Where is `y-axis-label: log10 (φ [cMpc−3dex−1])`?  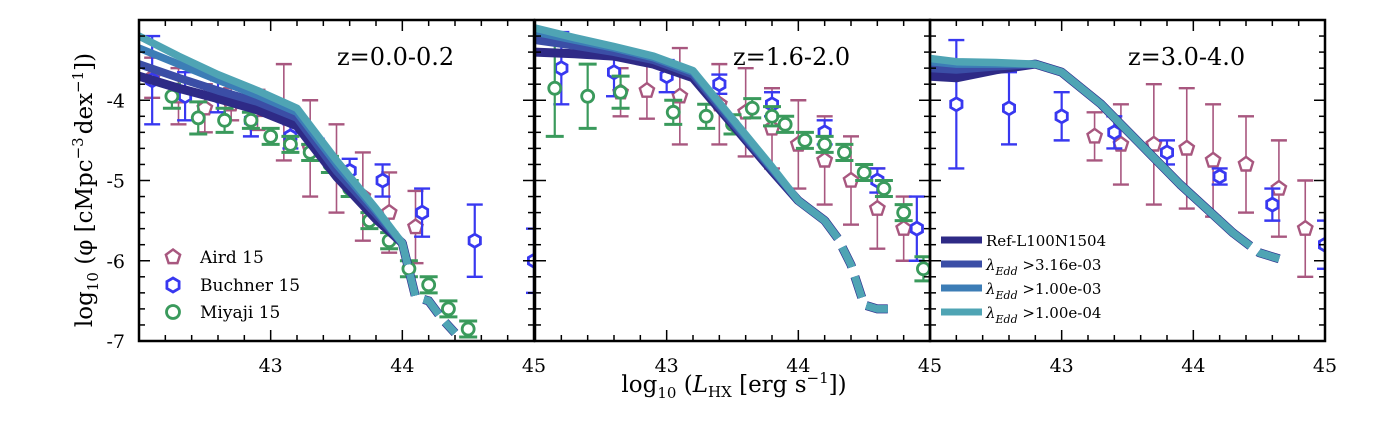 y-axis-label: log10 (φ [cMpc−3dex−1]) is located at coordinates (85, 190).